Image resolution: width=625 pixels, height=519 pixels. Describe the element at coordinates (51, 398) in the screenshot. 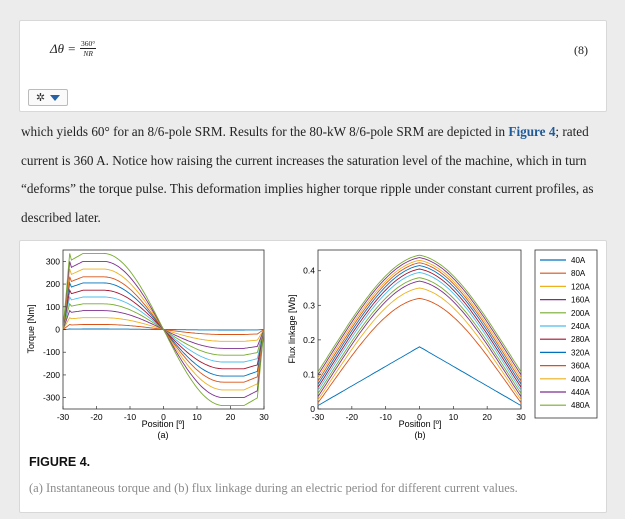

I see `torque-y-tick-label: -300` at that location.